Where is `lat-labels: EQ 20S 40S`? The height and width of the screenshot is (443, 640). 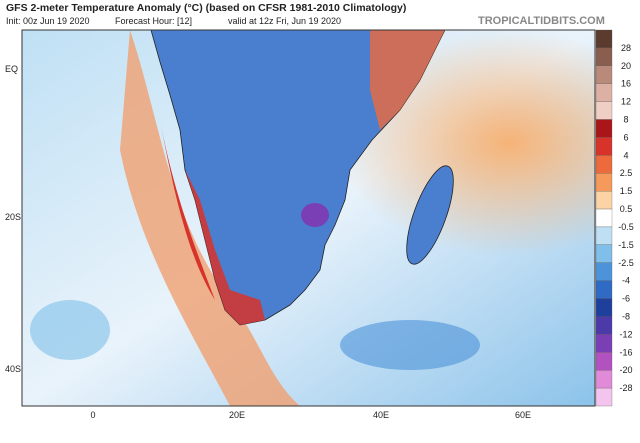
lat-labels: EQ 20S 40S is located at coordinates (13, 219).